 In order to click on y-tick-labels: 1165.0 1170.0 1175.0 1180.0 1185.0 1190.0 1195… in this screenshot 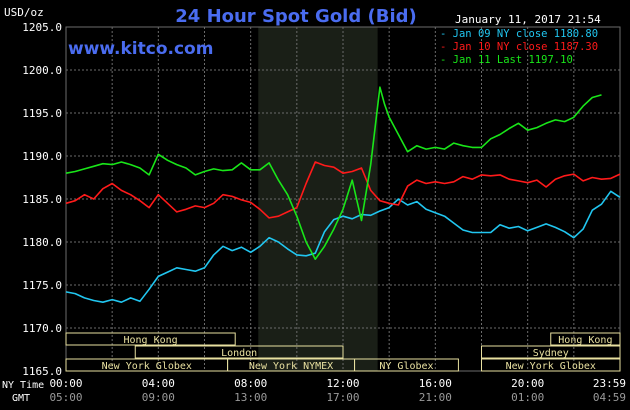, I will do `click(42, 199)`.